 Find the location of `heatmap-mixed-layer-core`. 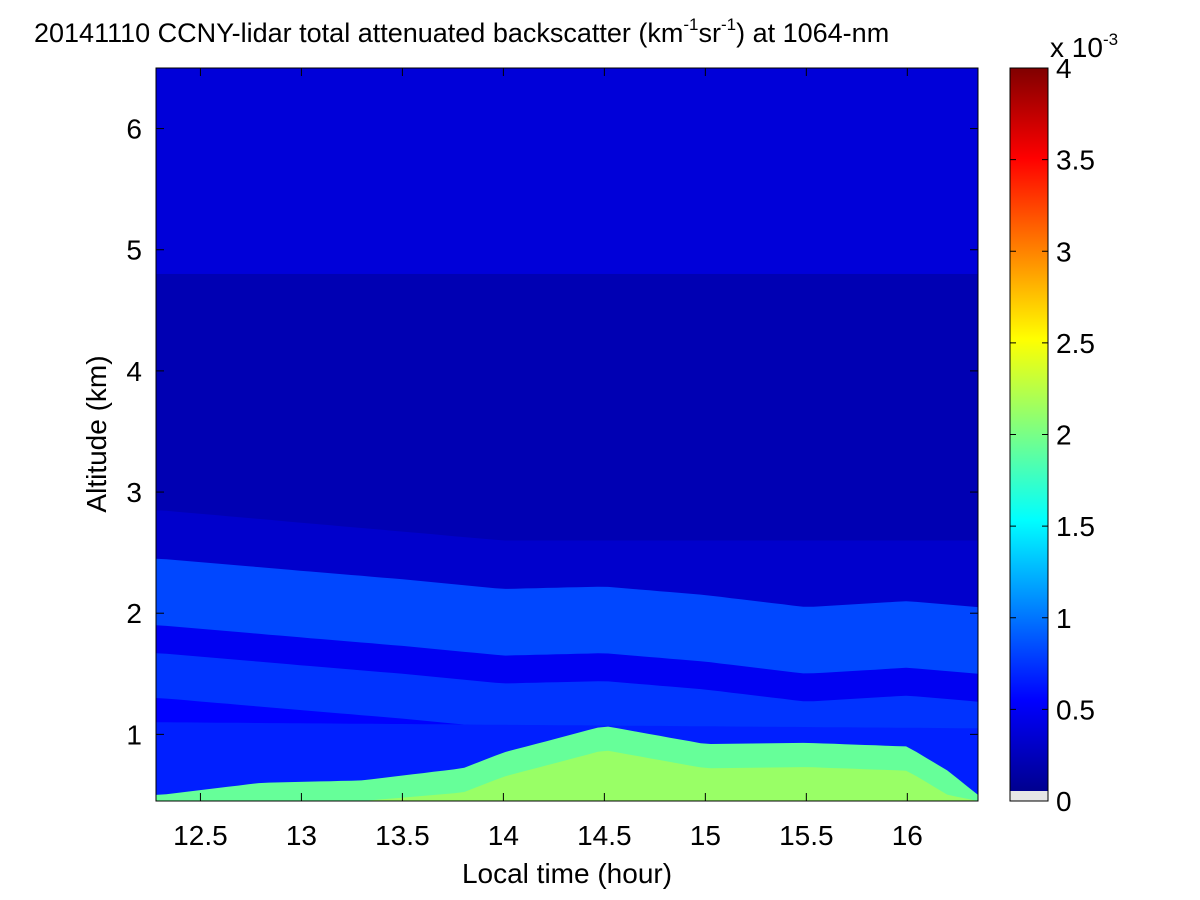

heatmap-mixed-layer-core is located at coordinates (567, 775).